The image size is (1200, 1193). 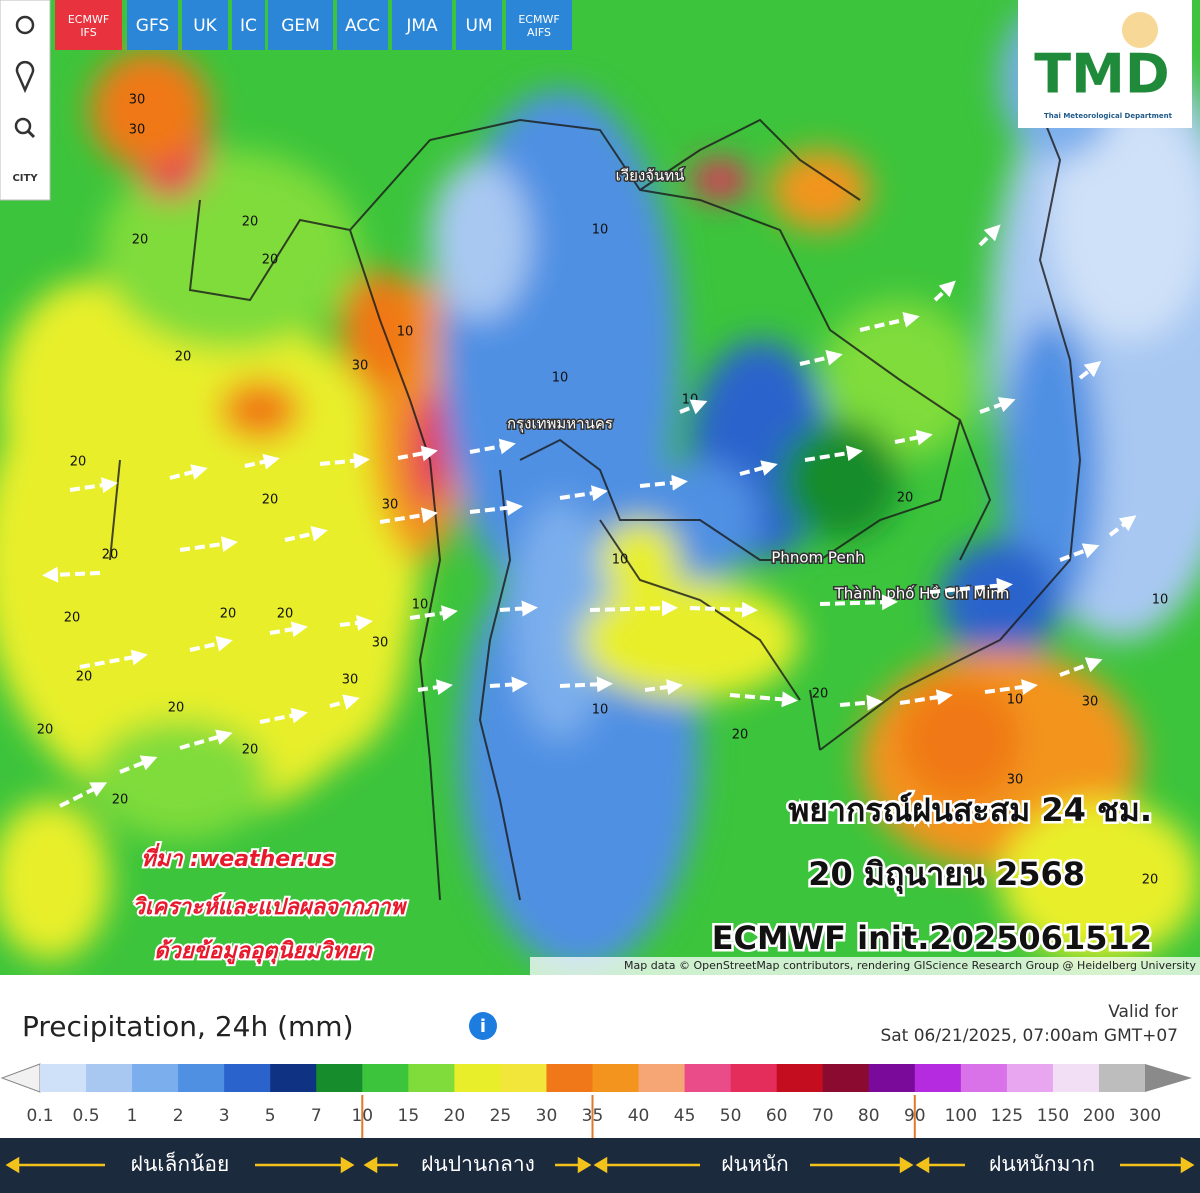 What do you see at coordinates (869, 1116) in the screenshot?
I see `tick-label: 80` at bounding box center [869, 1116].